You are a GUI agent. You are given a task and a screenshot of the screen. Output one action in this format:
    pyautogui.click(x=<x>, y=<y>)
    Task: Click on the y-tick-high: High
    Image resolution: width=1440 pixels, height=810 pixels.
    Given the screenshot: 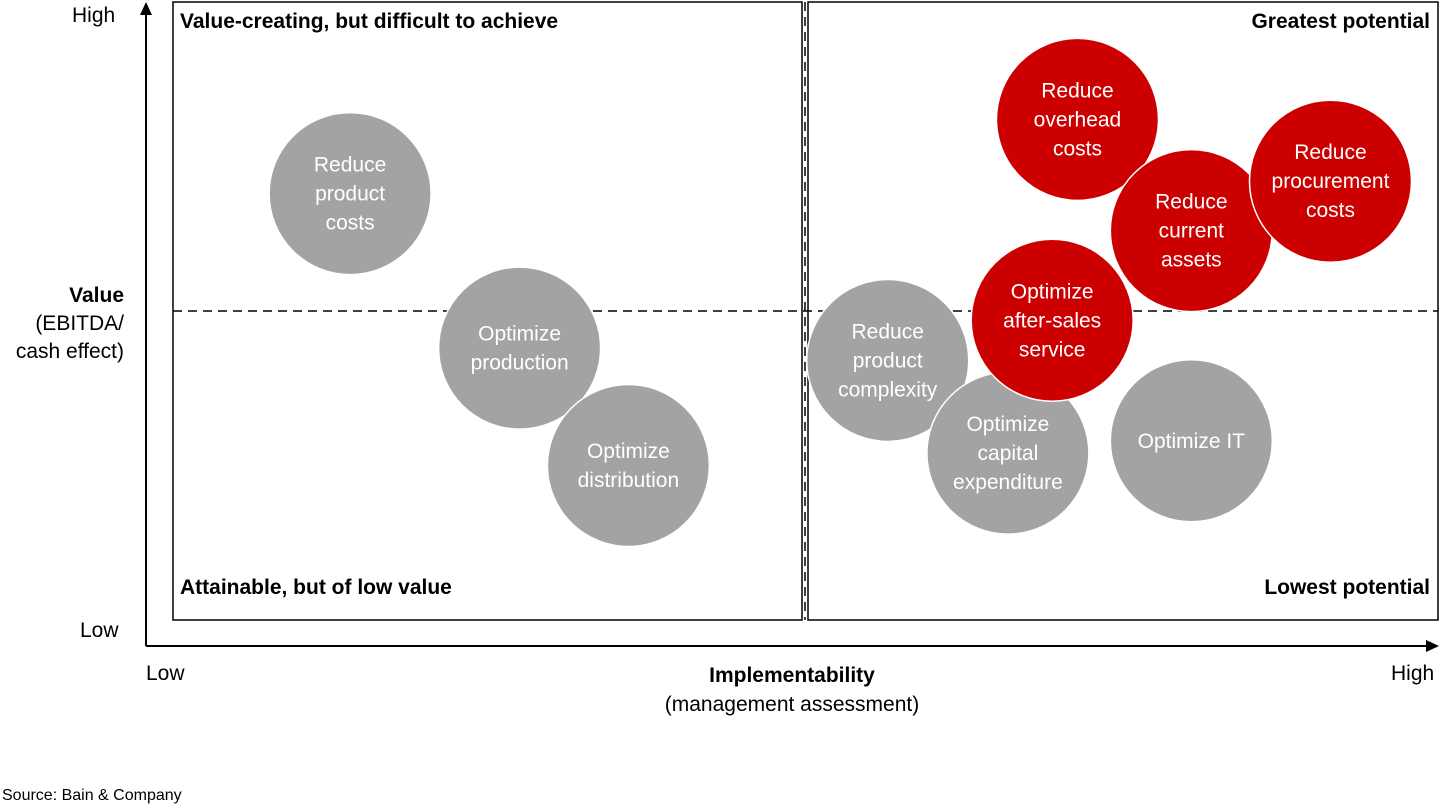 What is the action you would take?
    pyautogui.click(x=94, y=15)
    